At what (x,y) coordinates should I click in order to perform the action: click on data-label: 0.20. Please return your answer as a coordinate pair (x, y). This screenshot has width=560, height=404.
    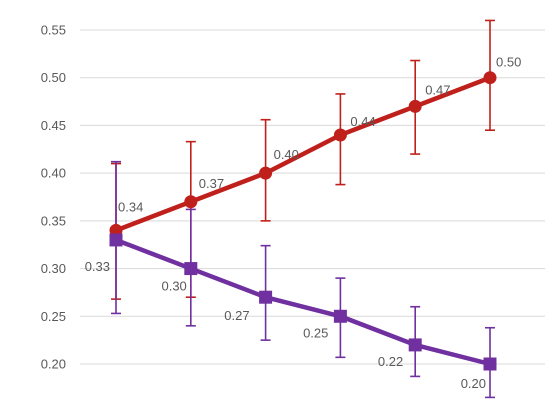
    Looking at the image, I should click on (473, 383).